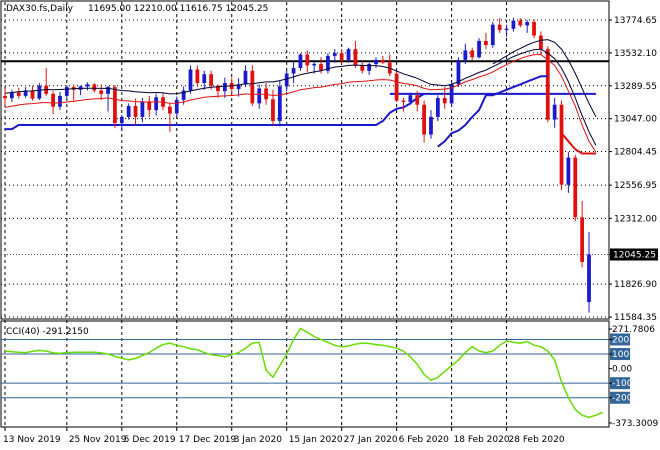  What do you see at coordinates (424, 440) in the screenshot?
I see `x-tick-label: 6 Feb 2020` at bounding box center [424, 440].